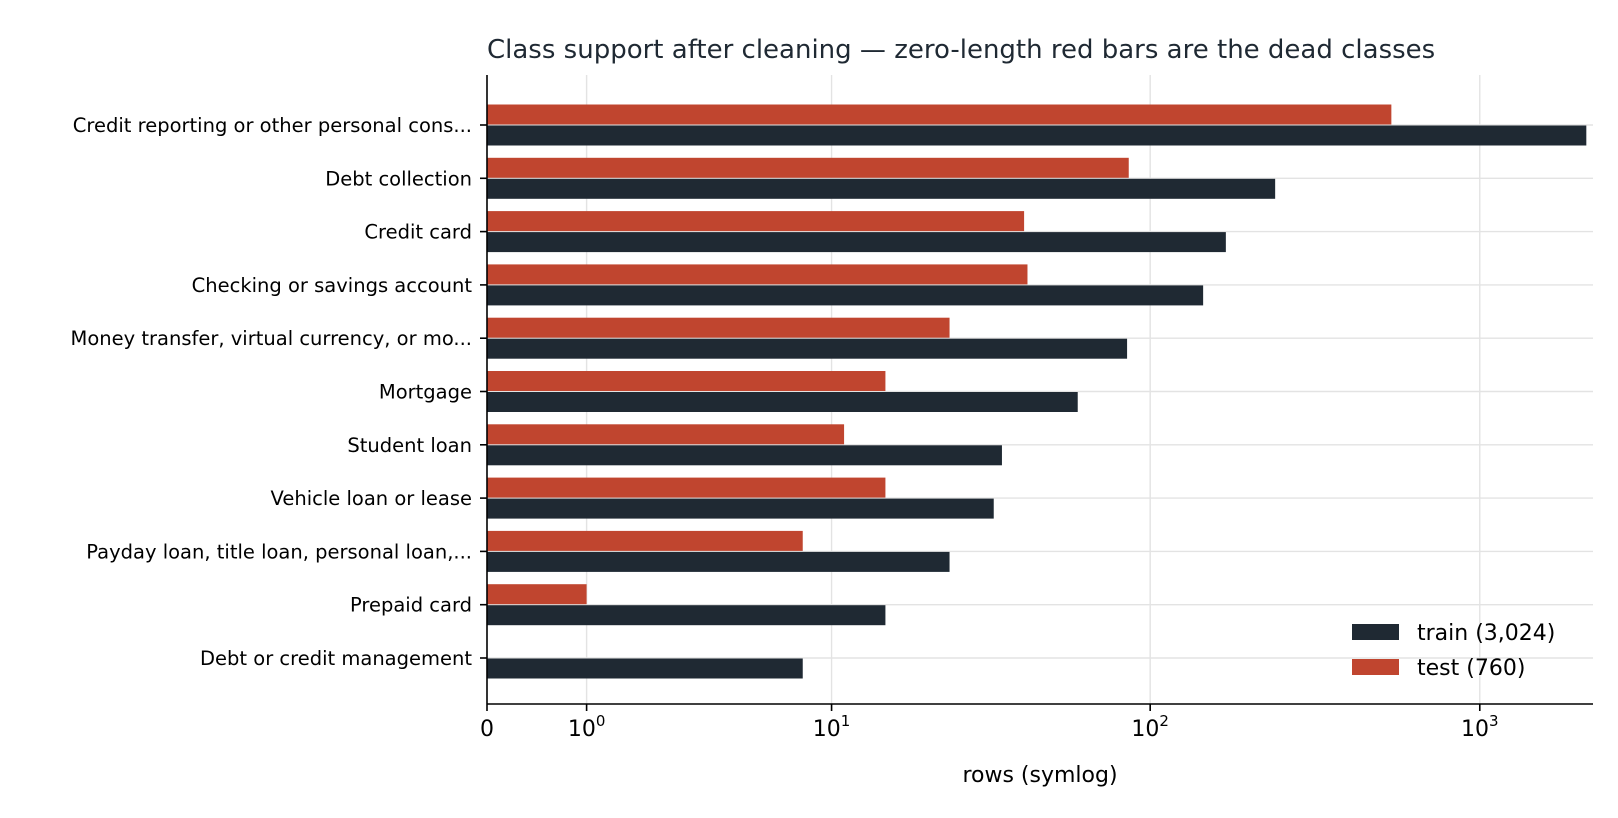 The height and width of the screenshot is (818, 1618). I want to click on x-tick-exponent: 1, so click(846, 721).